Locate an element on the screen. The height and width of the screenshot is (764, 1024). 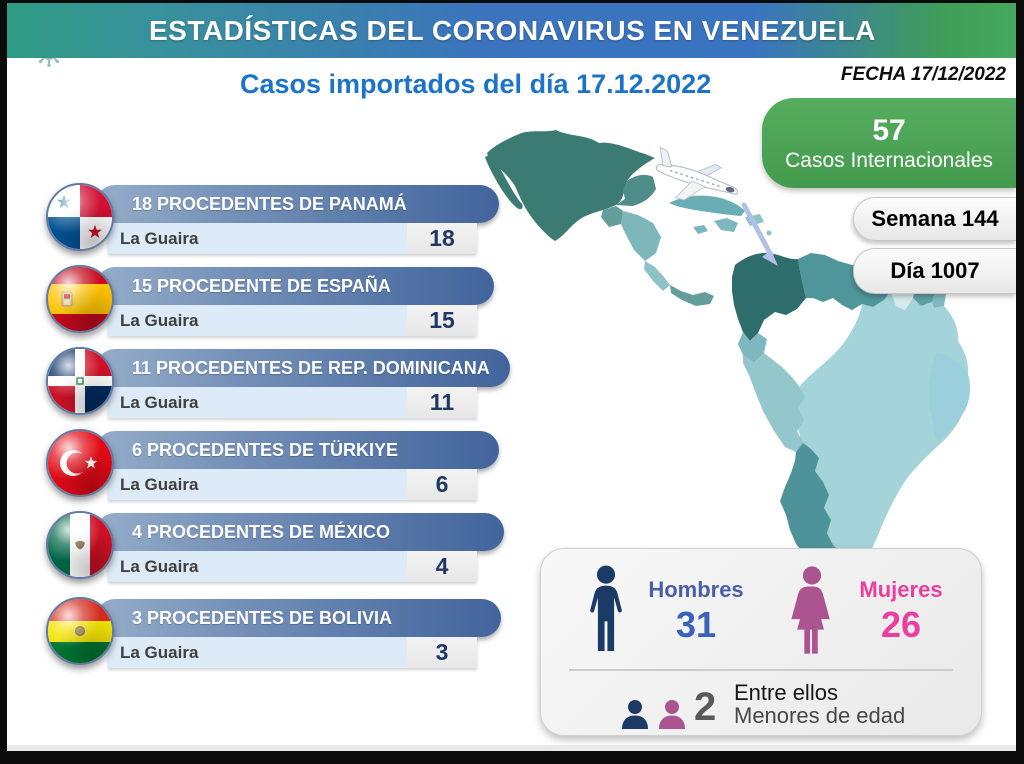
brazil-region is located at coordinates (881, 447).